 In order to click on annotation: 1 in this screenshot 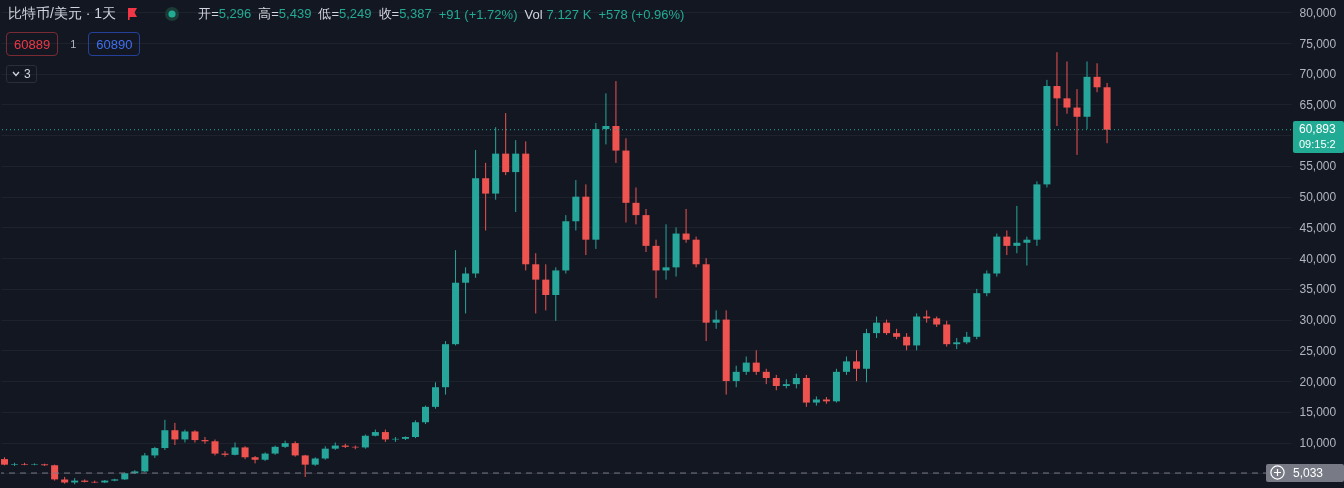, I will do `click(73, 44)`.